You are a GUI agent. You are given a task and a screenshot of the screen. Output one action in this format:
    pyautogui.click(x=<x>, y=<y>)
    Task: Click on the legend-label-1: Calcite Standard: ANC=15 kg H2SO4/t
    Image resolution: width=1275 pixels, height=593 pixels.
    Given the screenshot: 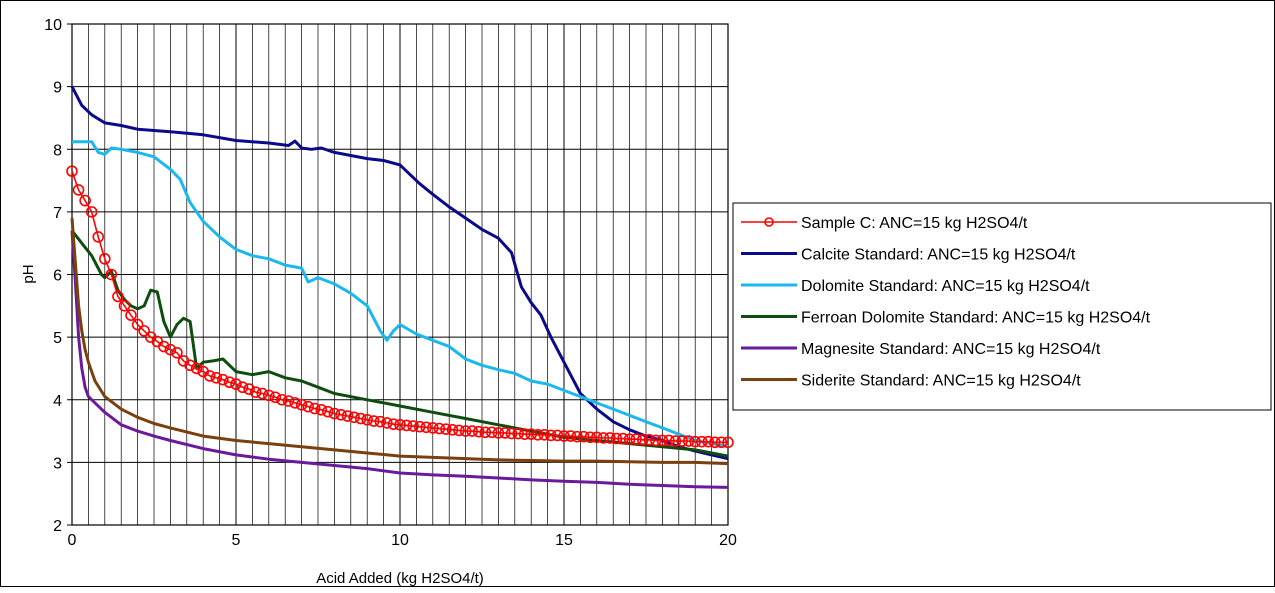 What is the action you would take?
    pyautogui.click(x=938, y=255)
    